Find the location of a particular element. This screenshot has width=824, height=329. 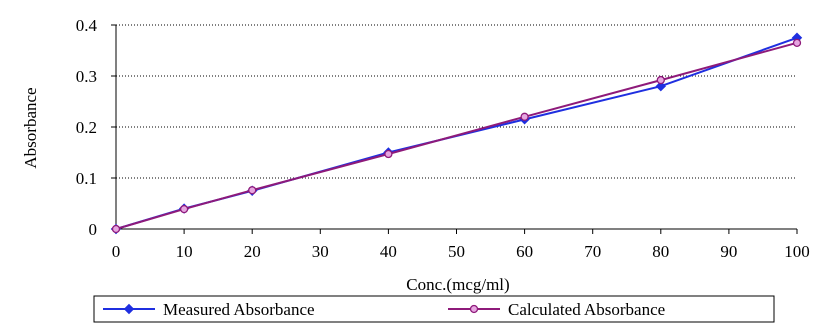

legend-box is located at coordinates (434, 309).